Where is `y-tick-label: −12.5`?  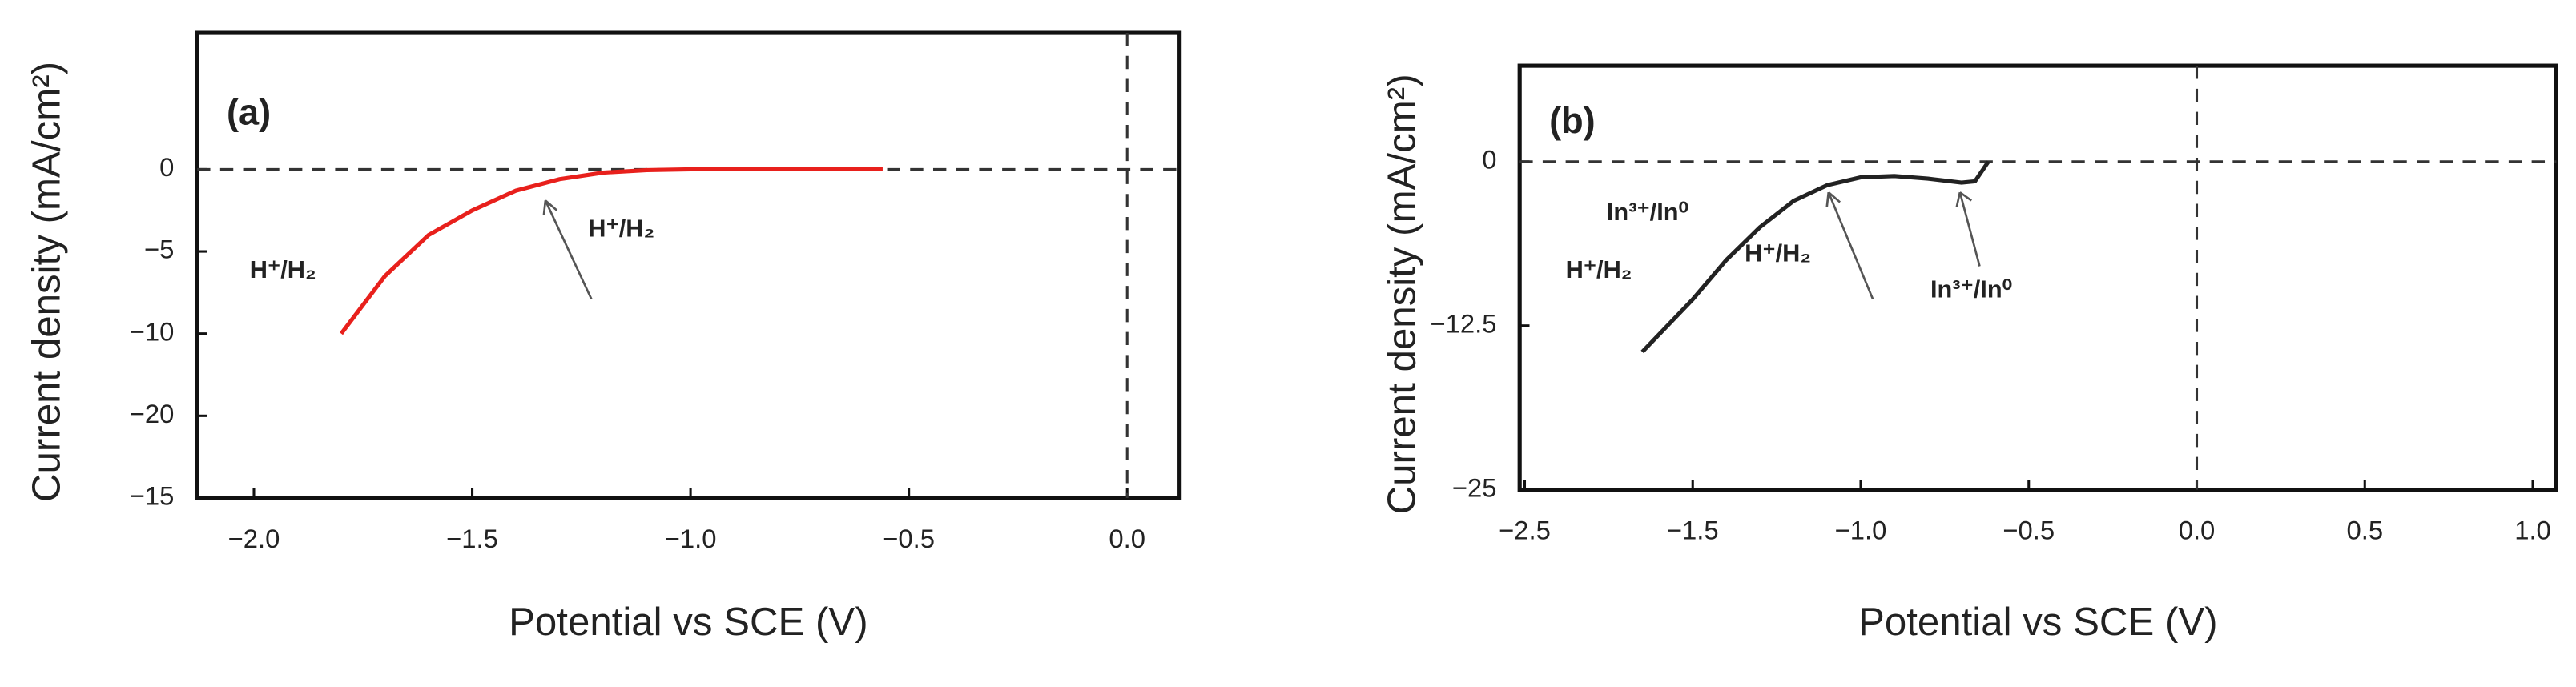 y-tick-label: −12.5 is located at coordinates (1463, 323).